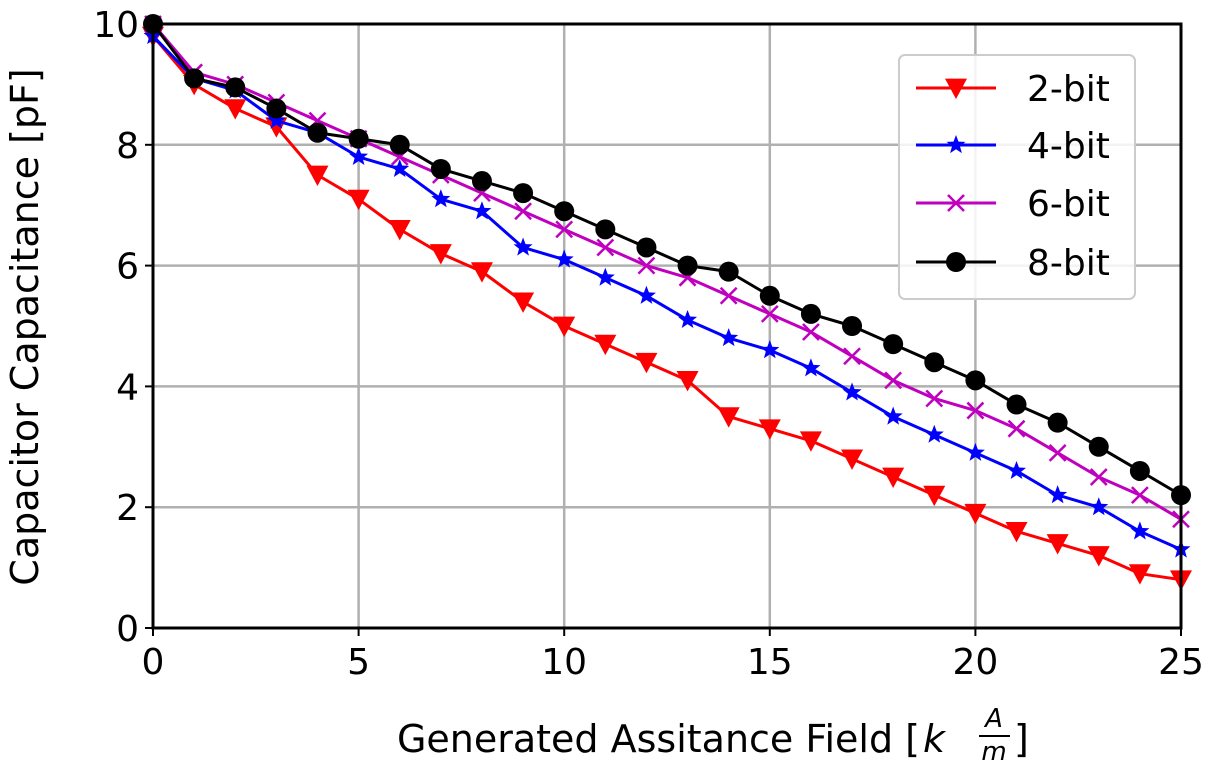  What do you see at coordinates (770, 662) in the screenshot?
I see `x-tick-label: 15` at bounding box center [770, 662].